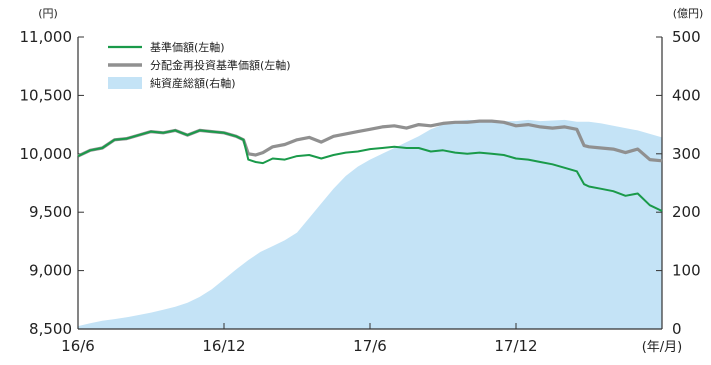 This screenshot has width=711, height=365. What do you see at coordinates (686, 154) in the screenshot?
I see `right-tick-label: 300` at bounding box center [686, 154].